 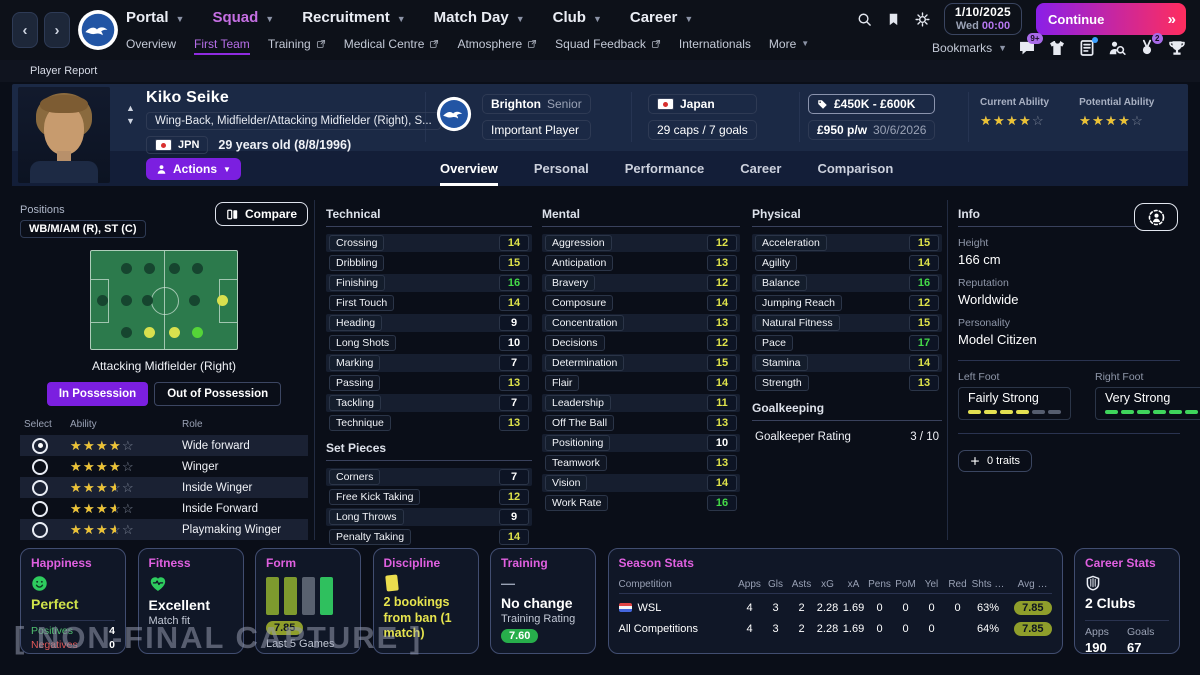 I want to click on role-label: Playmaking Winger, so click(x=232, y=529).